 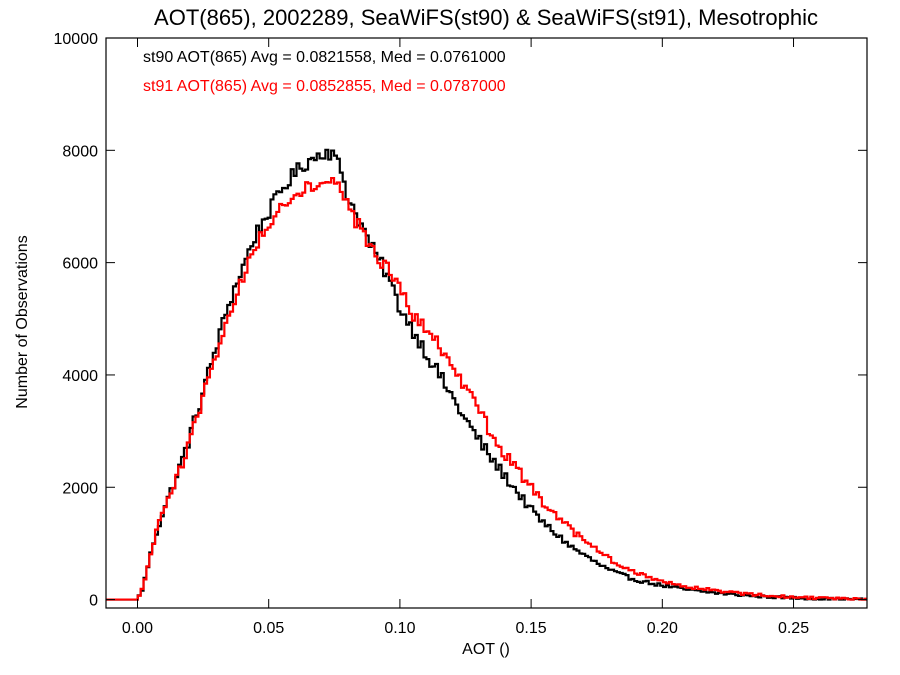 I want to click on y-axis-label: Number of Observations, so click(x=22, y=321).